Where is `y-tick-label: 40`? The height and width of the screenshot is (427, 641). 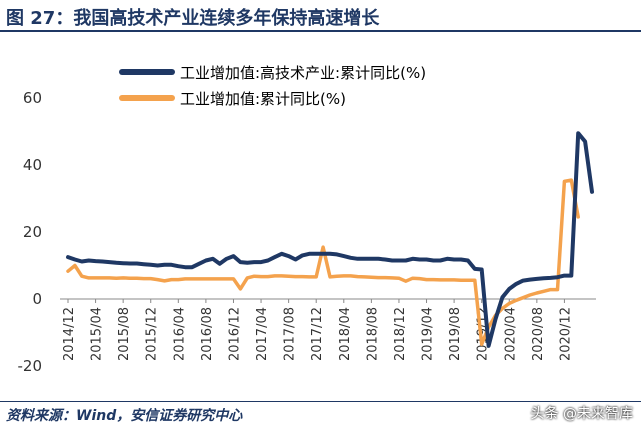
y-tick-label: 40 is located at coordinates (32, 165).